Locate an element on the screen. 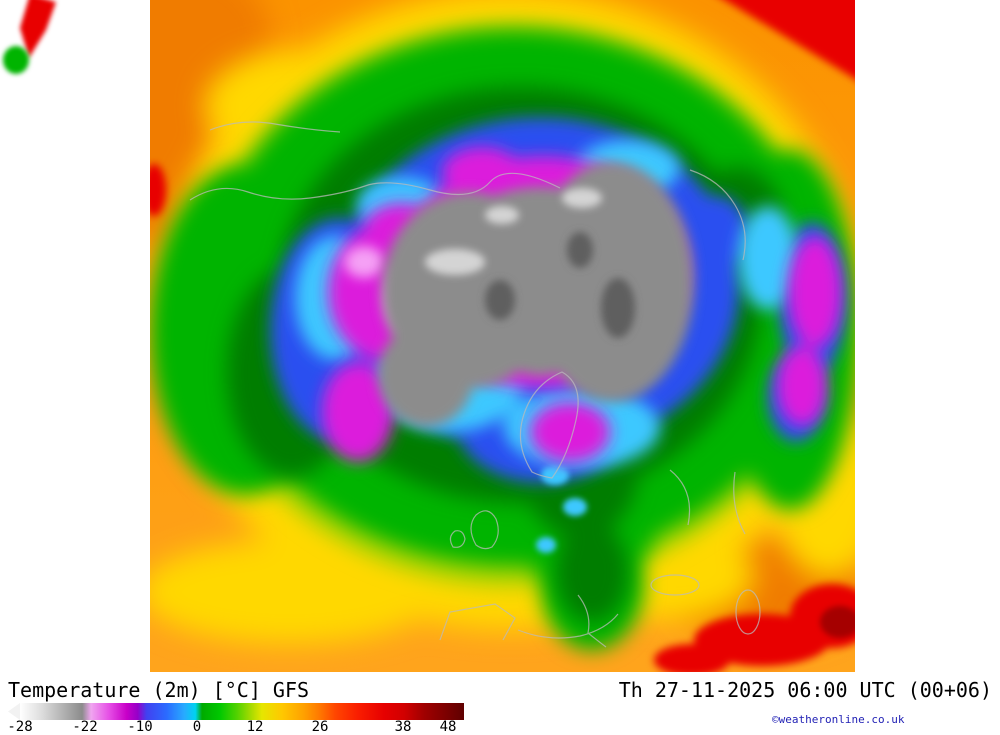  corner-red-blob is located at coordinates (38, 29).